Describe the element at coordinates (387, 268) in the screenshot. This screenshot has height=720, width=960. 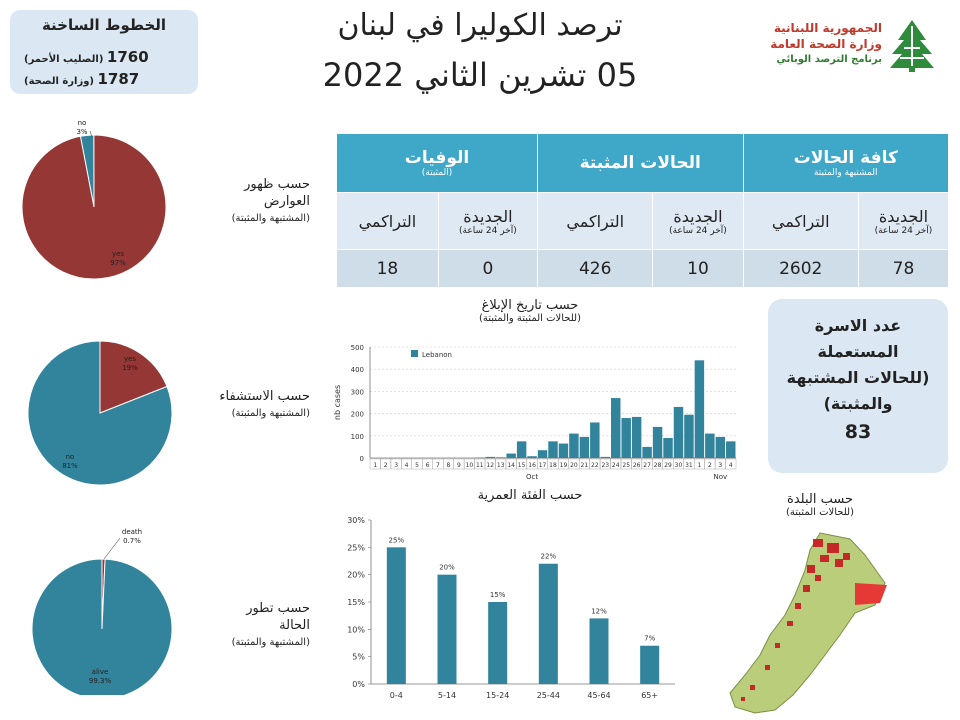
I see `table-value: 18` at that location.